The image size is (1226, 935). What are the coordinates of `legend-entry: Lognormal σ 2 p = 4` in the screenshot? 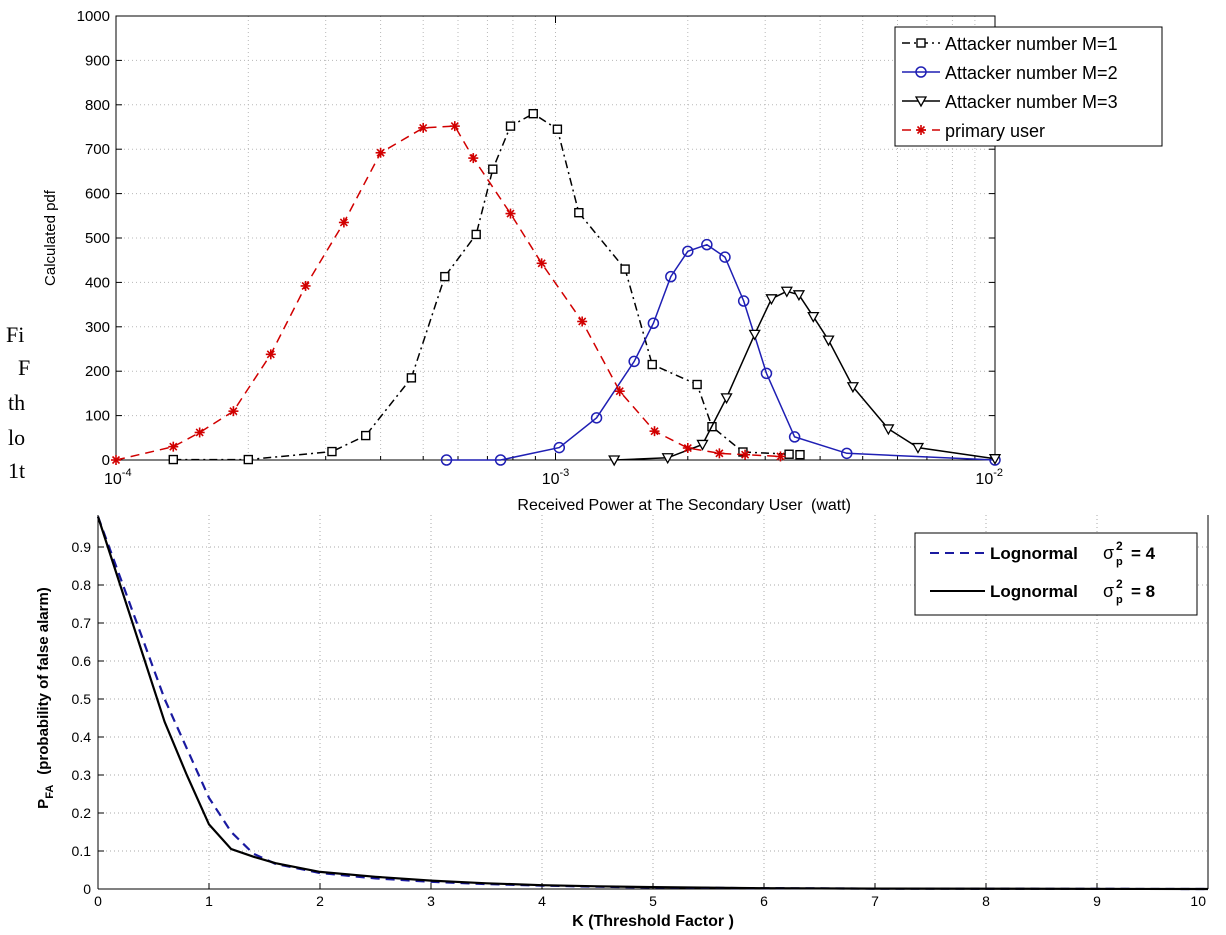 It's located at (1043, 553).